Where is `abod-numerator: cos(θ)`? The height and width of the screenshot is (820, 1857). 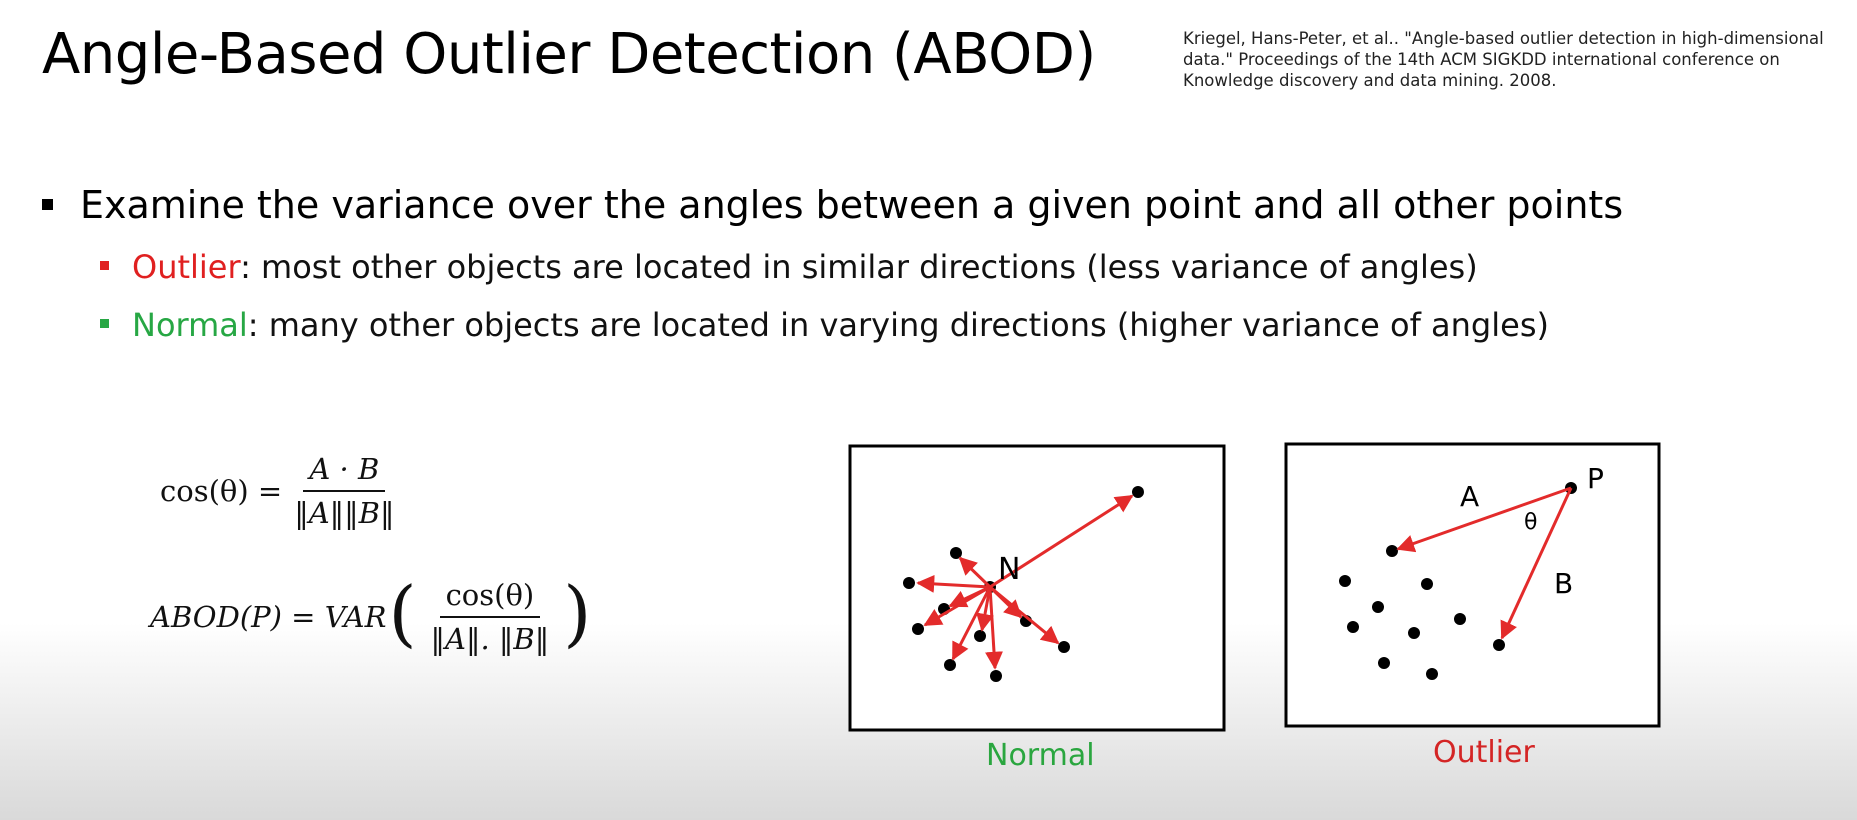 abod-numerator: cos(θ) is located at coordinates (490, 598).